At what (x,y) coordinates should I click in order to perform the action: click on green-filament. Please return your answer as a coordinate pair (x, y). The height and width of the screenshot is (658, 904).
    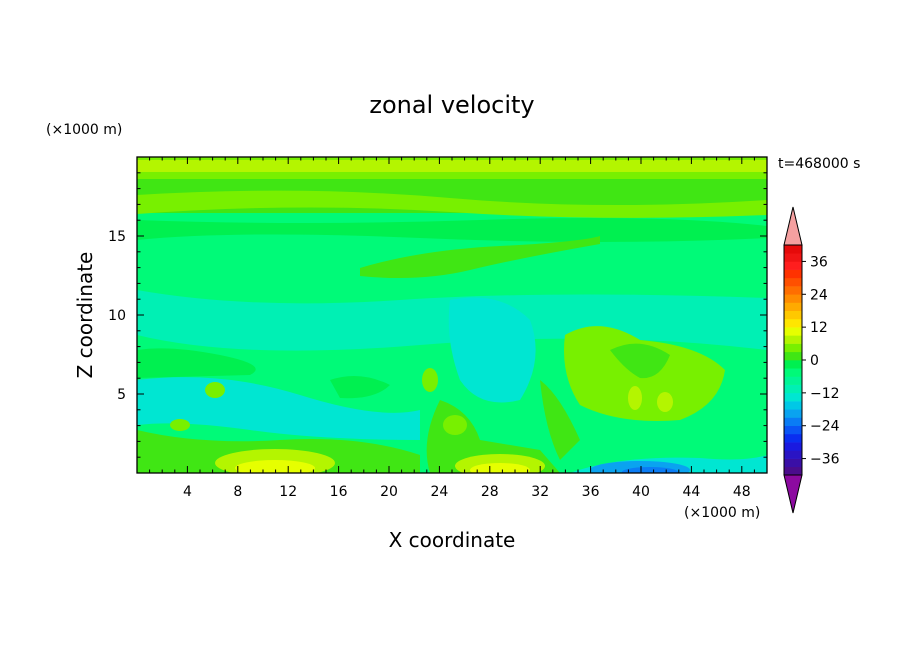
    Looking at the image, I should click on (560, 420).